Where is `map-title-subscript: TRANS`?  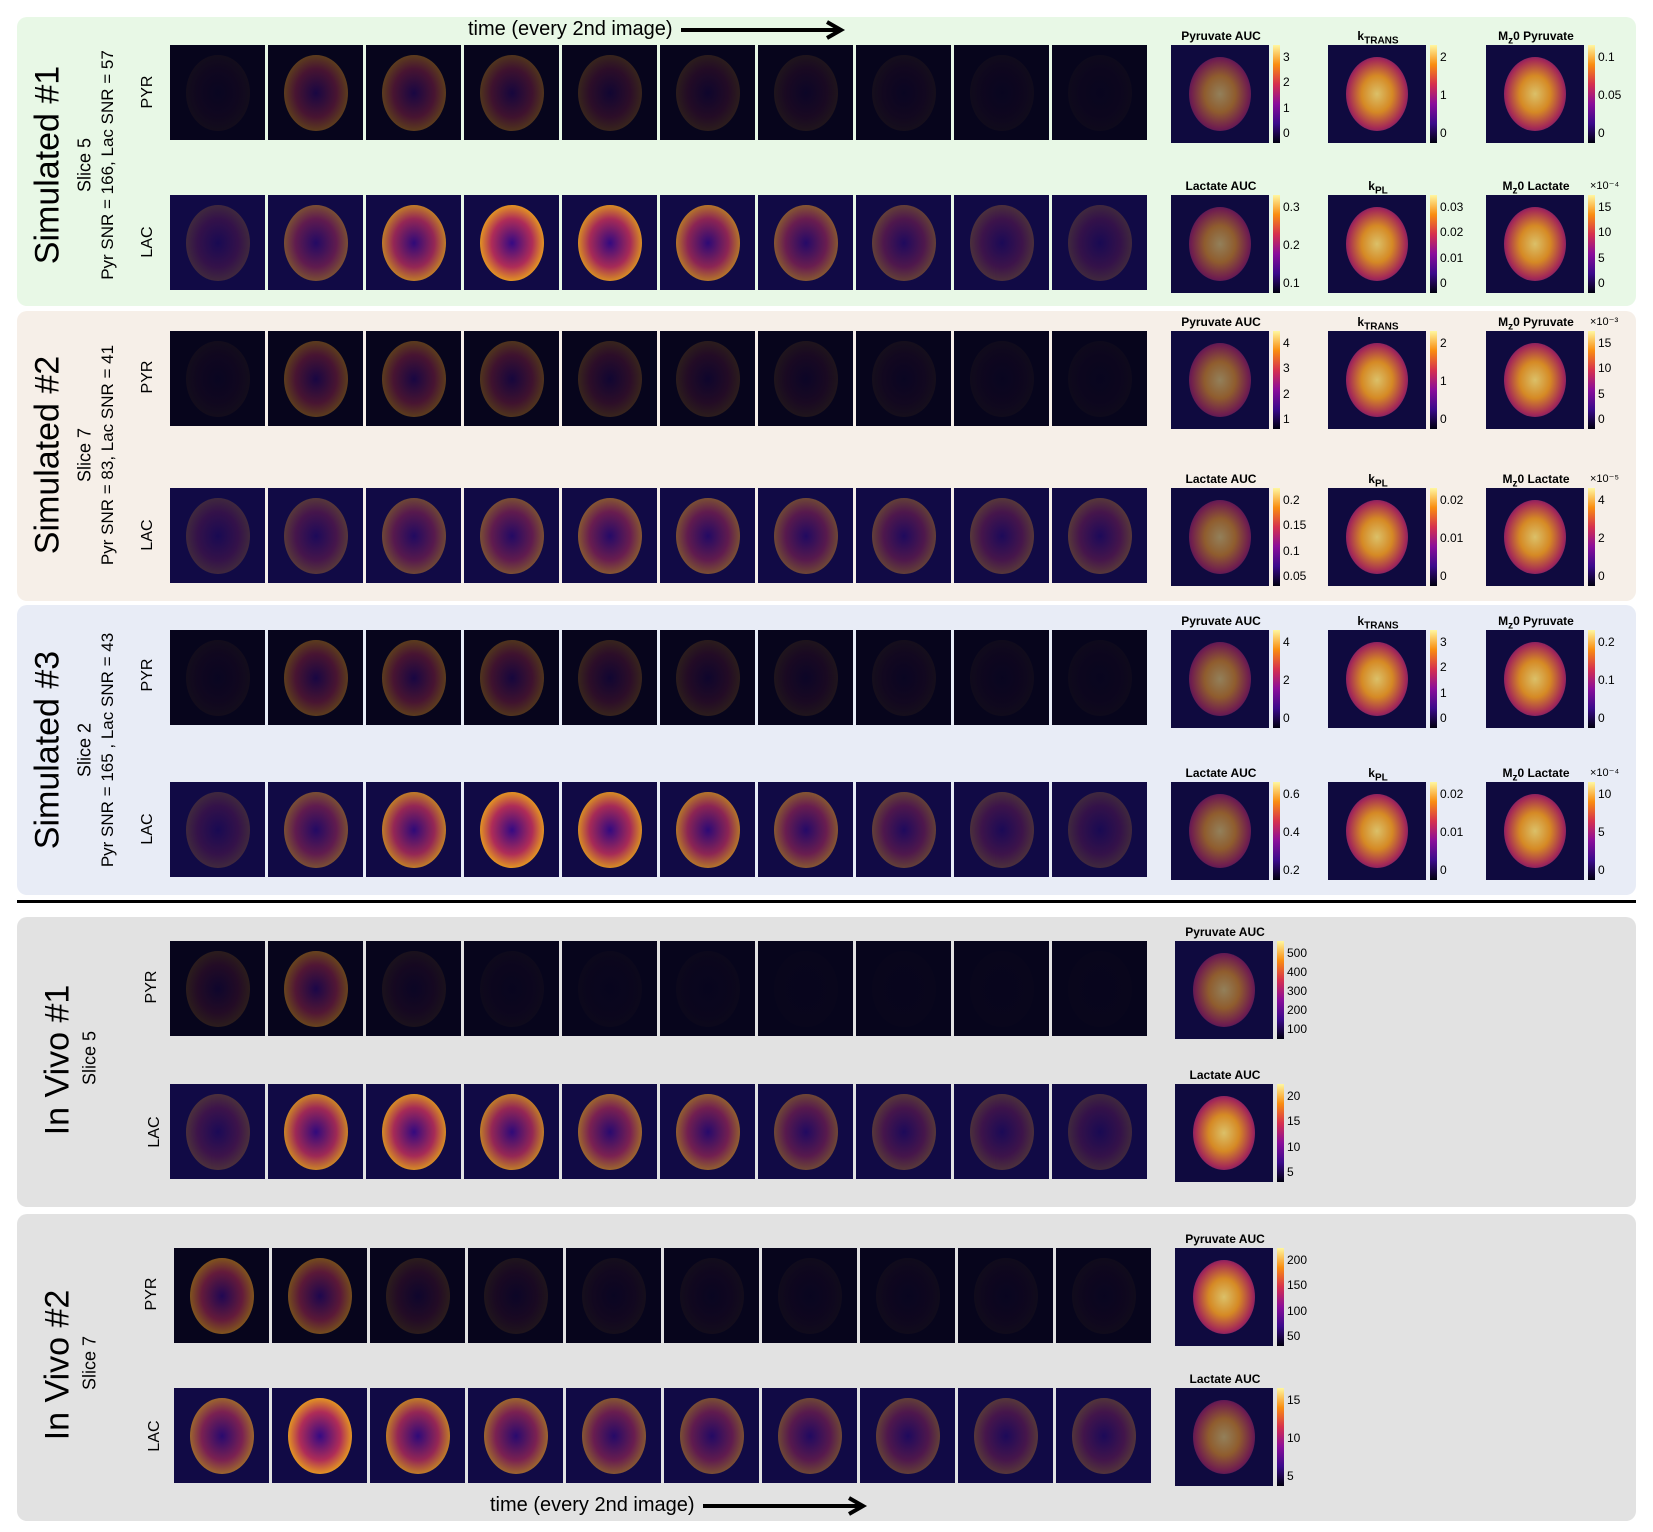
map-title-subscript: TRANS is located at coordinates (1381, 41).